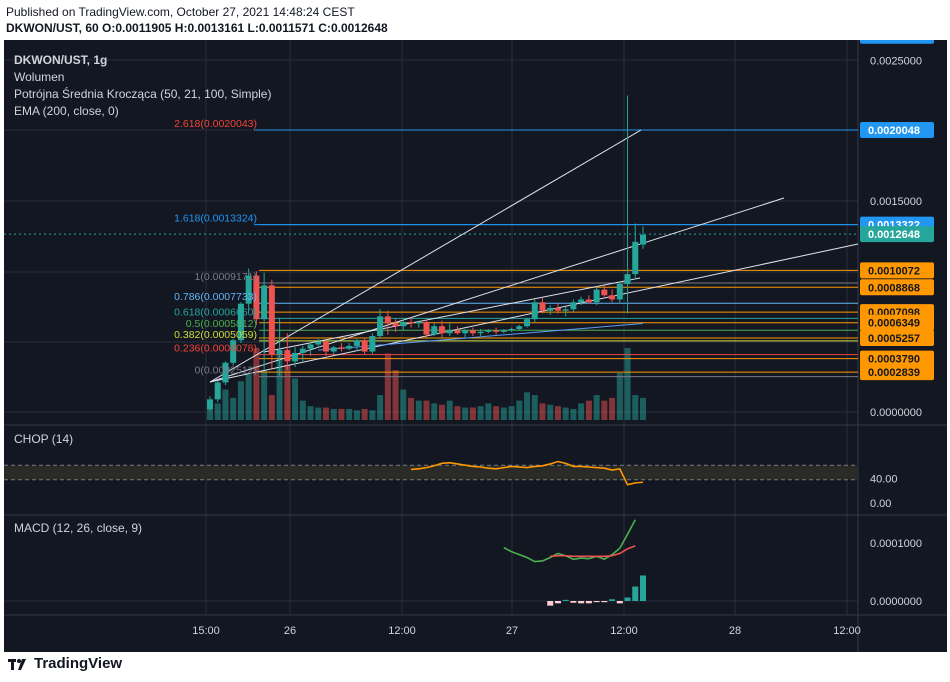 Image resolution: width=950 pixels, height=682 pixels. What do you see at coordinates (896, 413) in the screenshot?
I see `y-tick-label: 0.0000000` at bounding box center [896, 413].